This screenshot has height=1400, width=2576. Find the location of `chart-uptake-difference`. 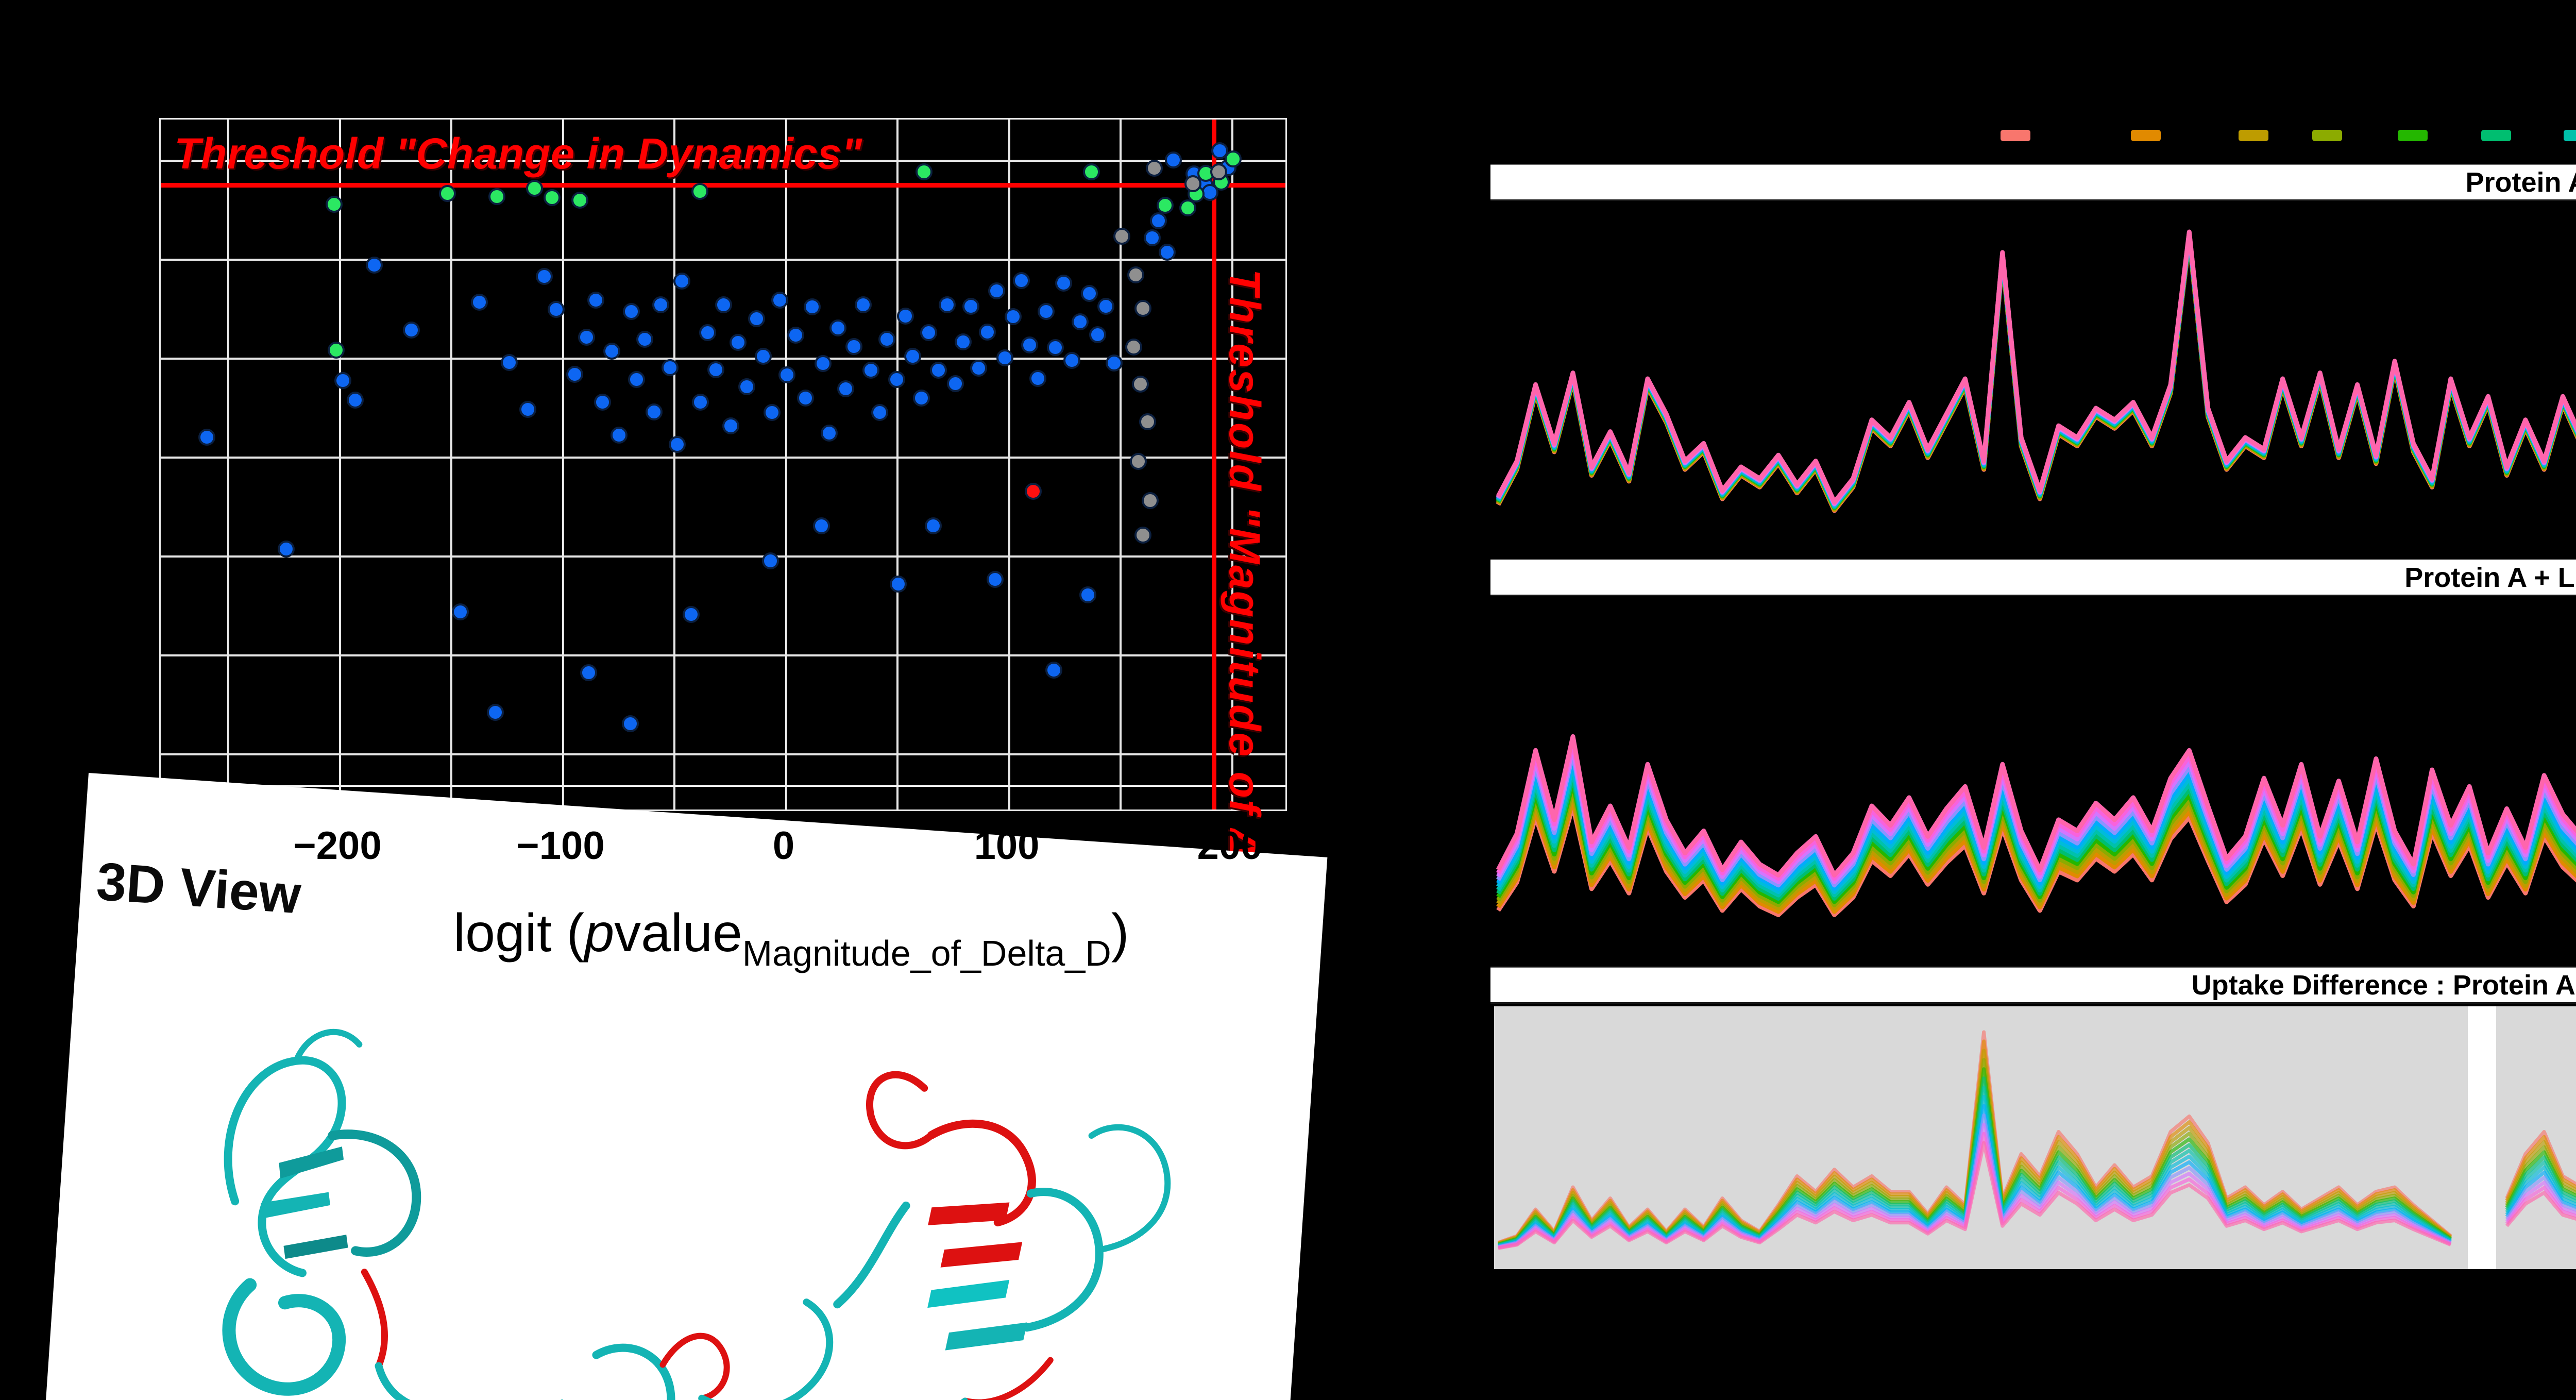

chart-uptake-difference is located at coordinates (2035, 1137).